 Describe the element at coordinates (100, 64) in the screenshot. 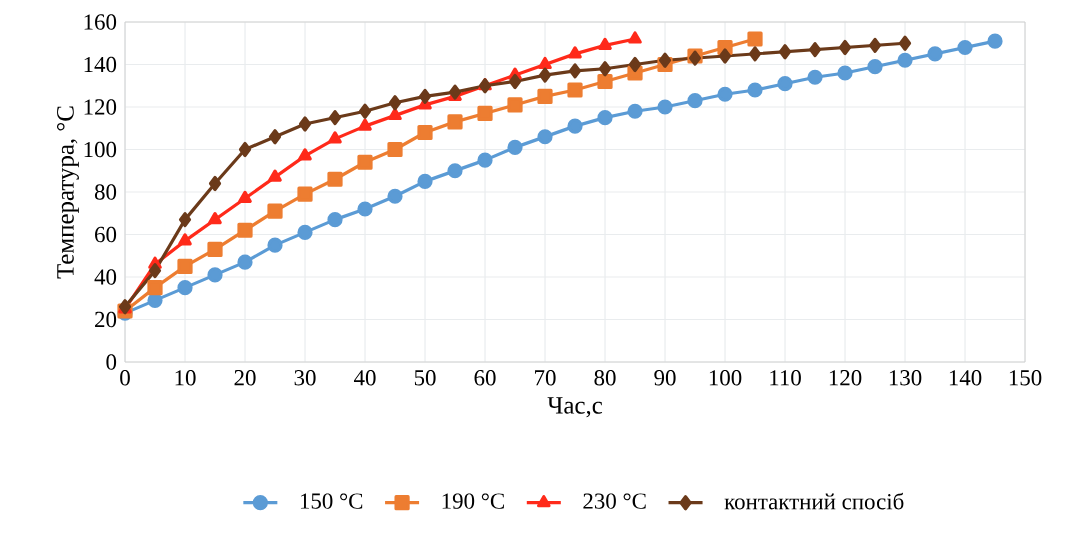

I see `y-tick-label: 140` at that location.